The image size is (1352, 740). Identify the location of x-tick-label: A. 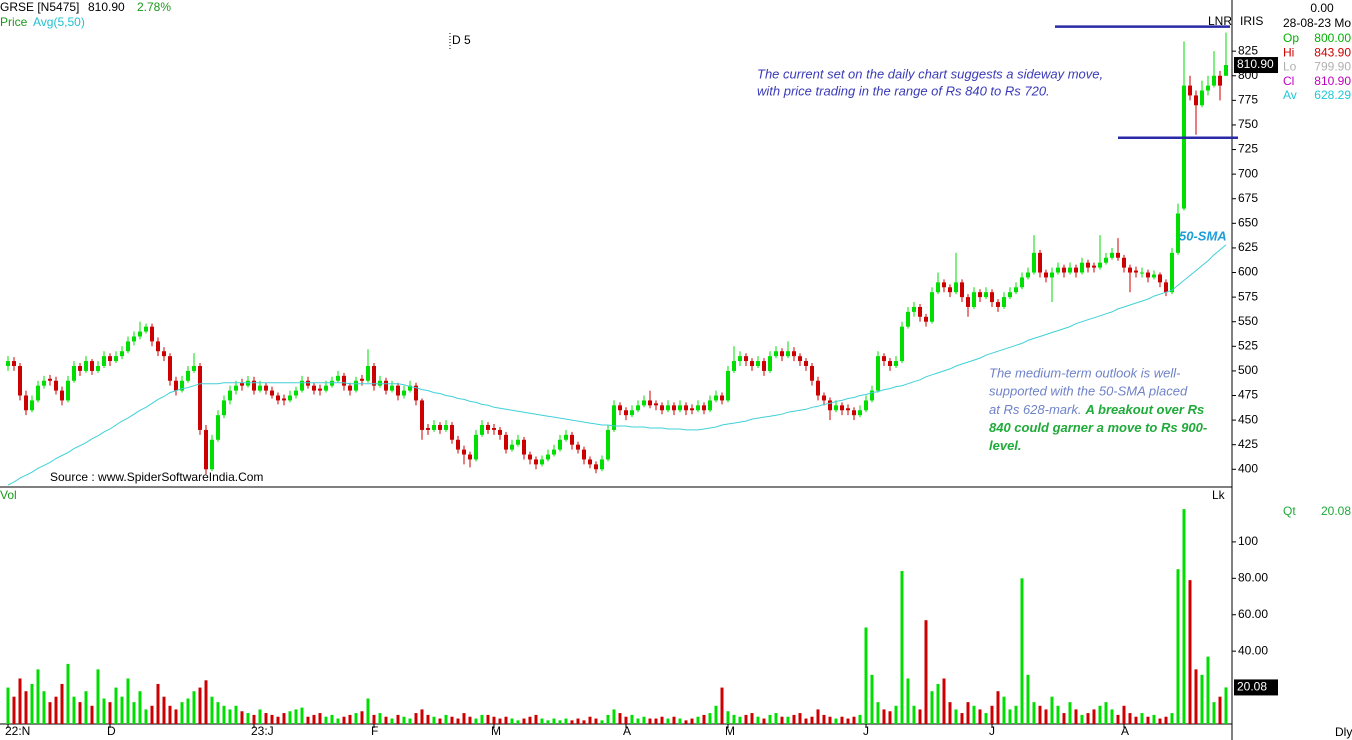
(627, 731).